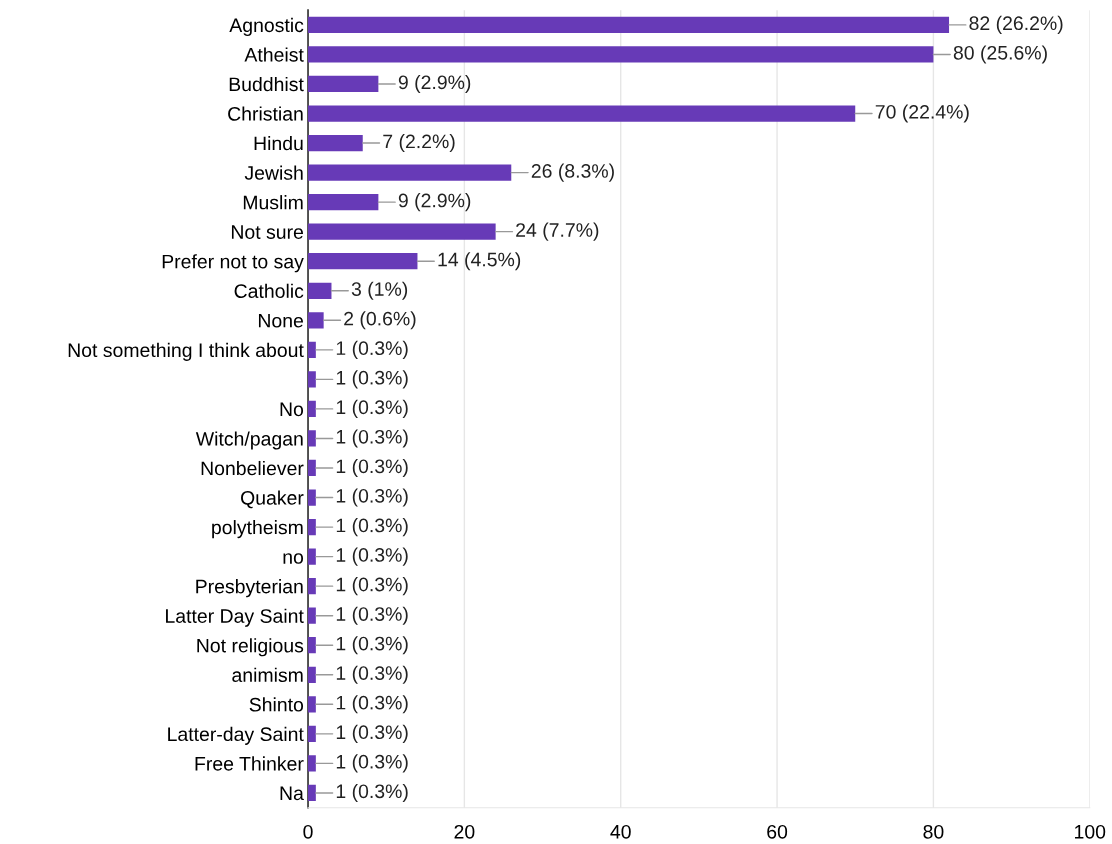 This screenshot has width=1112, height=844. Describe the element at coordinates (278, 143) in the screenshot. I see `y-tick-label: Hindu` at that location.